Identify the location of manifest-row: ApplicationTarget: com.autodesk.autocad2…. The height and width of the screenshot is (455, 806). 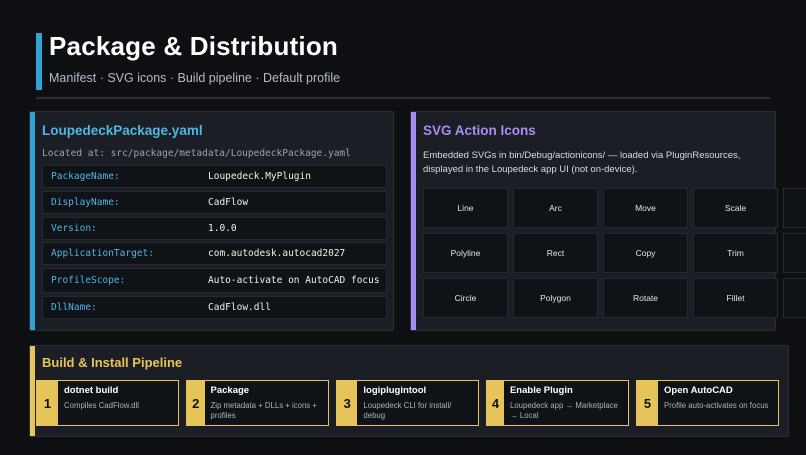
(214, 254).